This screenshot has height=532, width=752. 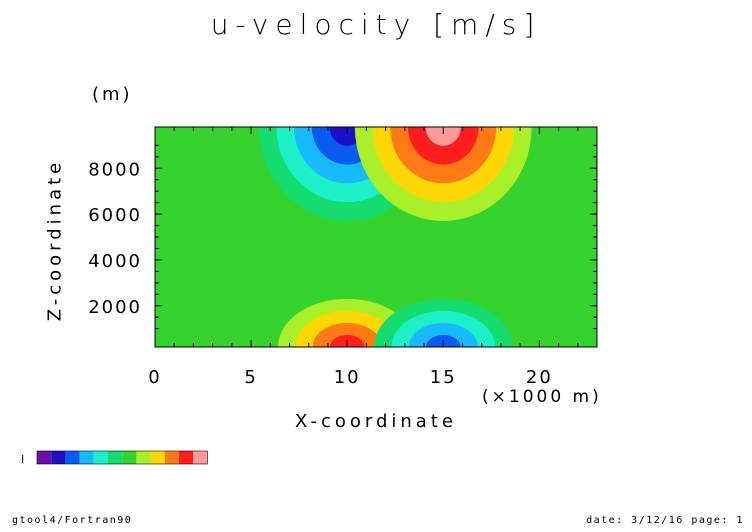 I want to click on footer-software-label: gtool4/Fortran90, so click(x=72, y=520).